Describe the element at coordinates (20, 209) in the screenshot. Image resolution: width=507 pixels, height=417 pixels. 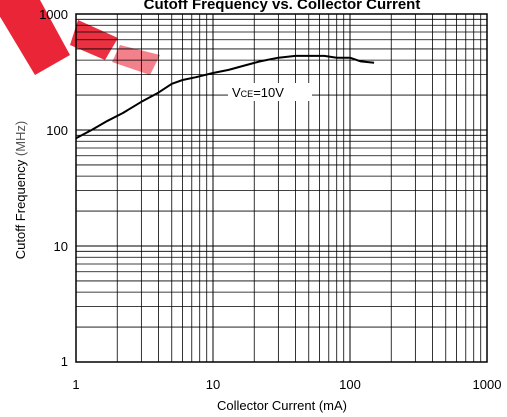
I see `y-axis-title-text: Cutoff Frequency` at that location.